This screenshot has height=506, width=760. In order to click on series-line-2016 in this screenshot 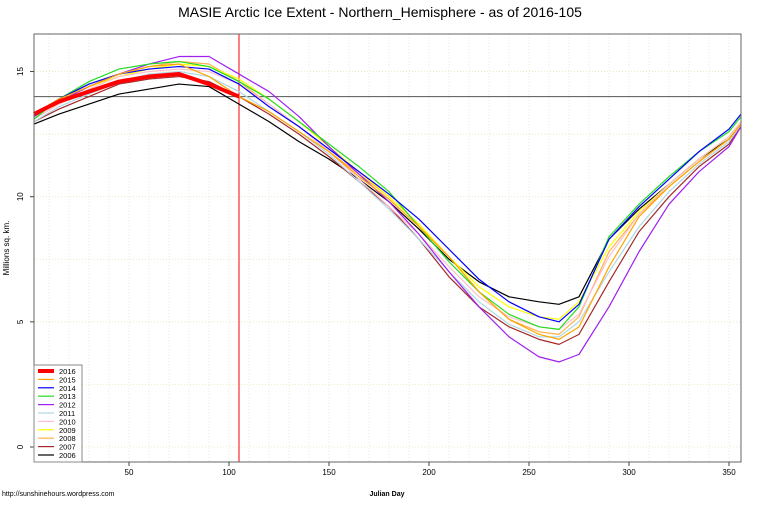, I will do `click(136, 94)`.